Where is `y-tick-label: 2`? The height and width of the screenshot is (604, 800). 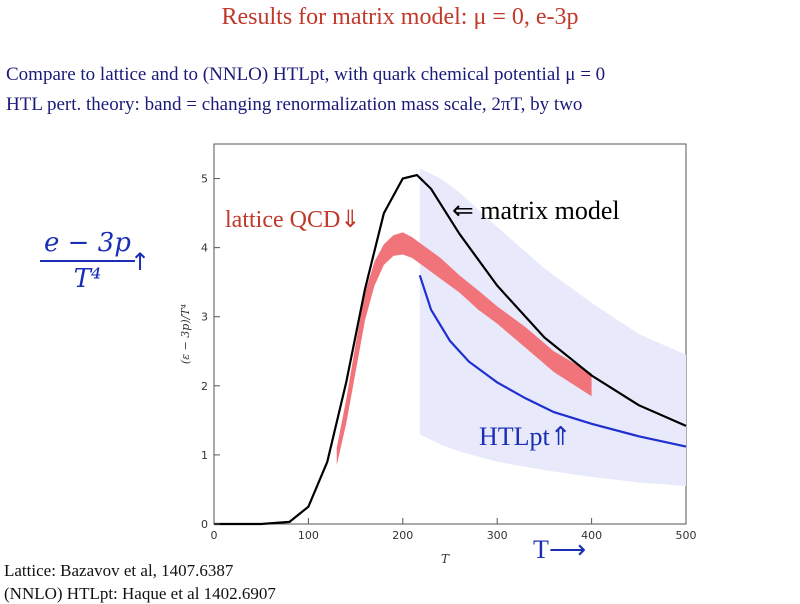
y-tick-label: 2 is located at coordinates (204, 386).